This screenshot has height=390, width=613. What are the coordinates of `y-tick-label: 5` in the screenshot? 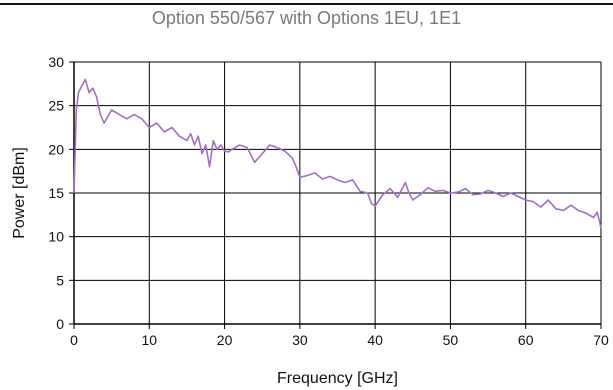 It's located at (60, 280).